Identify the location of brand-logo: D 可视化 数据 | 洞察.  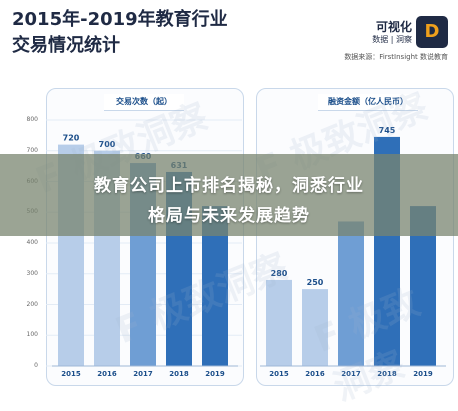
(388, 39).